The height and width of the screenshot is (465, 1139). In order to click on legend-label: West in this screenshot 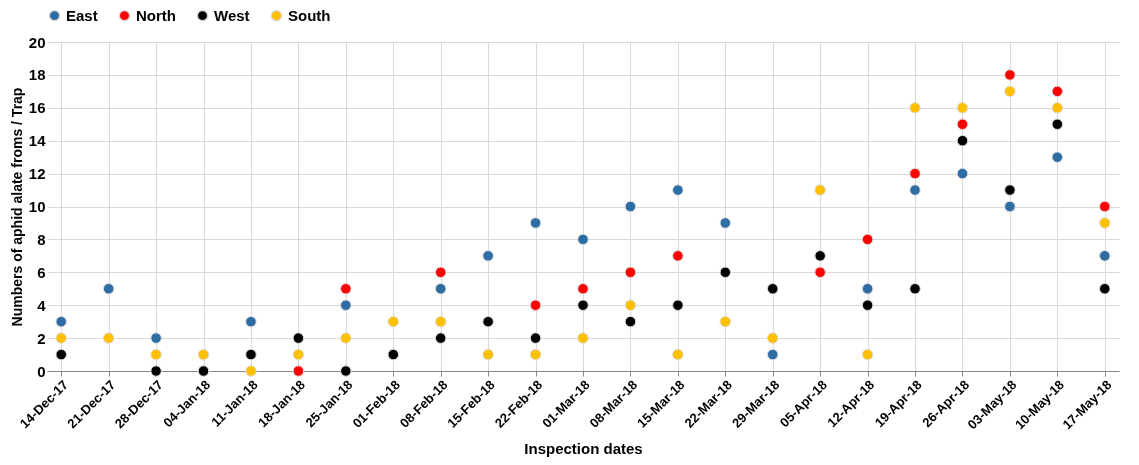, I will do `click(232, 15)`.